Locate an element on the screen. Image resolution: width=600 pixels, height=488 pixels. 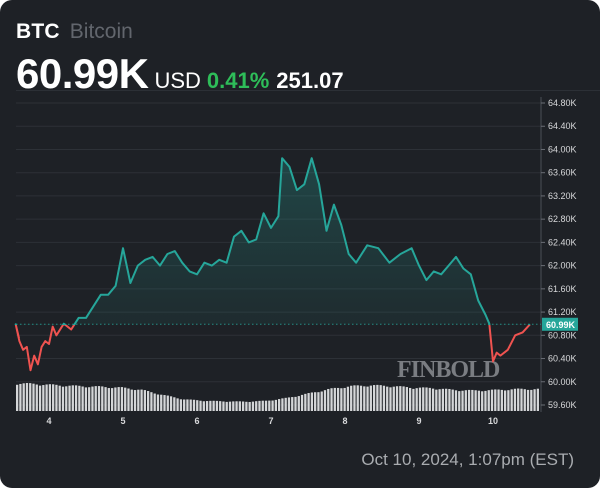
last-price-badge: 60.99K is located at coordinates (560, 324).